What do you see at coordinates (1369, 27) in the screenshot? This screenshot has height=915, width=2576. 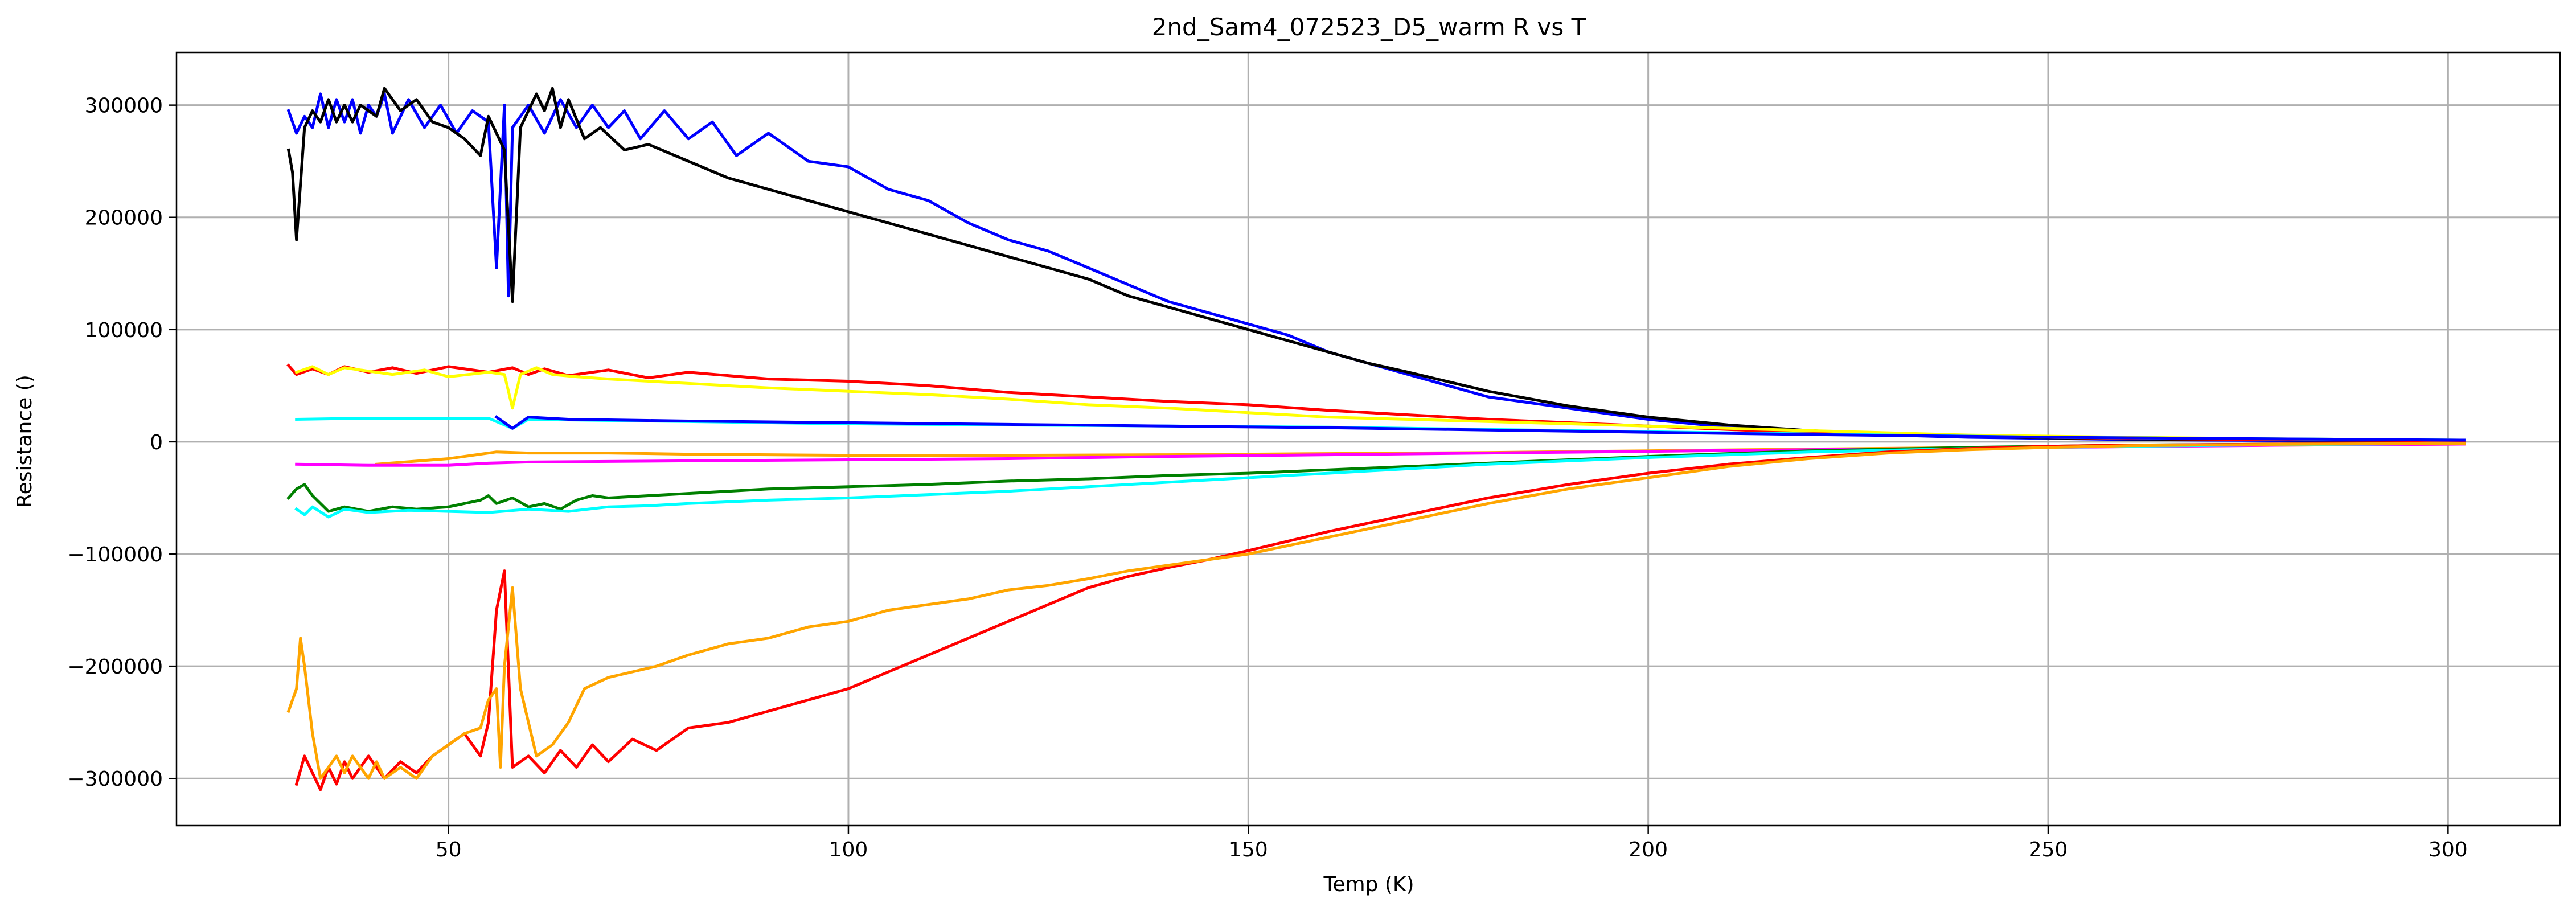 I see `chart-title: 2nd_Sam4_072523_D5_warm R vs T` at bounding box center [1369, 27].